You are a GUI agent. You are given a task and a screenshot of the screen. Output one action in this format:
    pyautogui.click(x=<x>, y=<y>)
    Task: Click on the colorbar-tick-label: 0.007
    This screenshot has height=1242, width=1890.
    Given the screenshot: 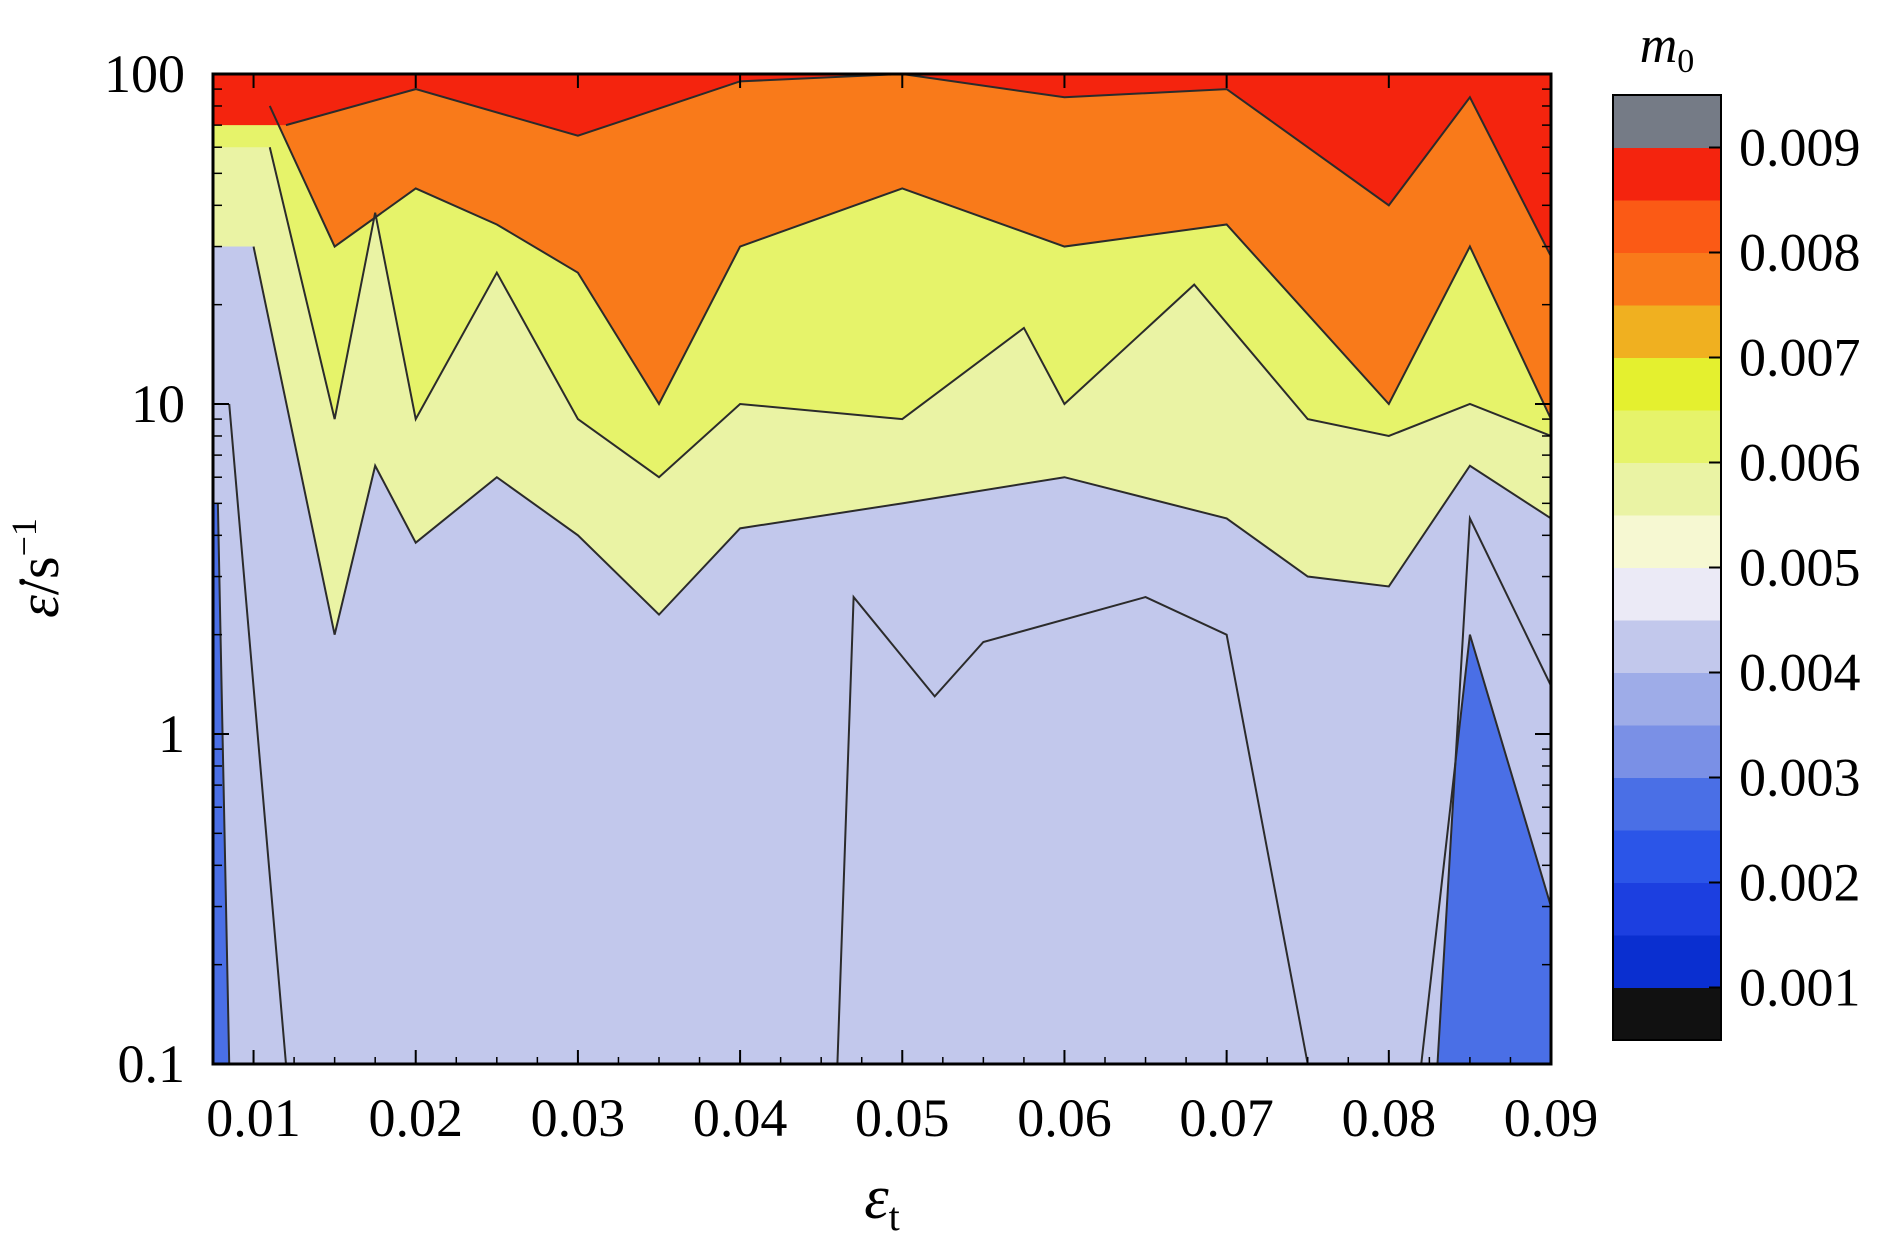 What is the action you would take?
    pyautogui.click(x=1800, y=358)
    